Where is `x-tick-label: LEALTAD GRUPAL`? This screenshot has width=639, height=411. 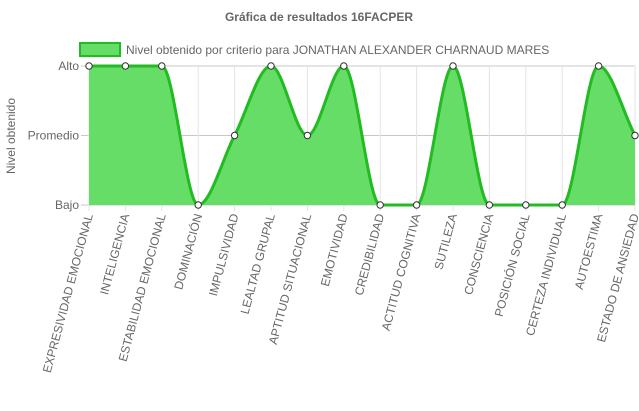
x-tick-label: LEALTAD GRUPAL is located at coordinates (258, 264).